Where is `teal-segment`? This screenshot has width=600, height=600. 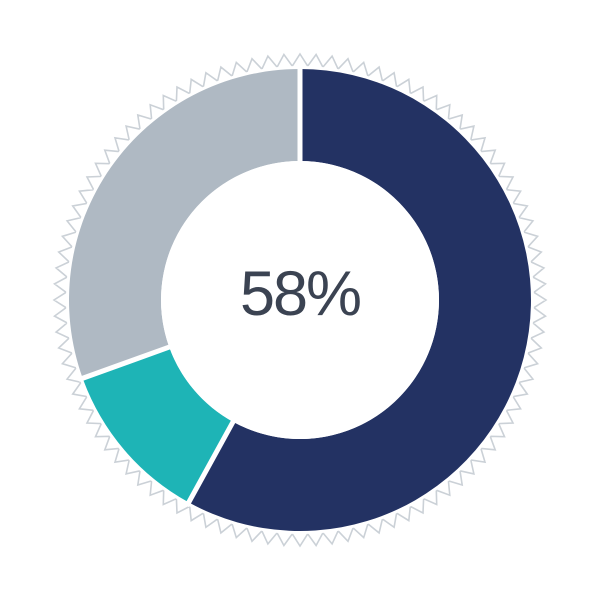 teal-segment is located at coordinates (158, 425).